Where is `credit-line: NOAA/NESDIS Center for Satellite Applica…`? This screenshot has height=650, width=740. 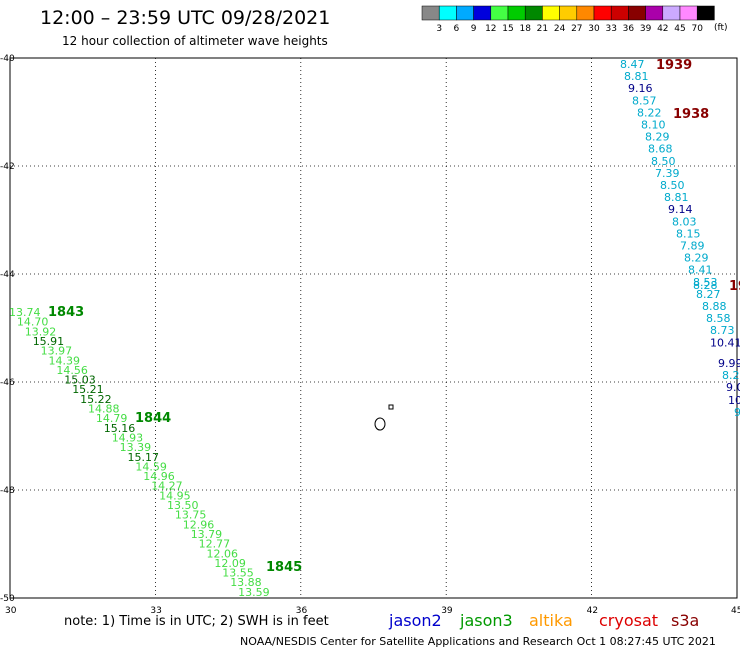
credit-line: NOAA/NESDIS Center for Satellite Applica… is located at coordinates (478, 641).